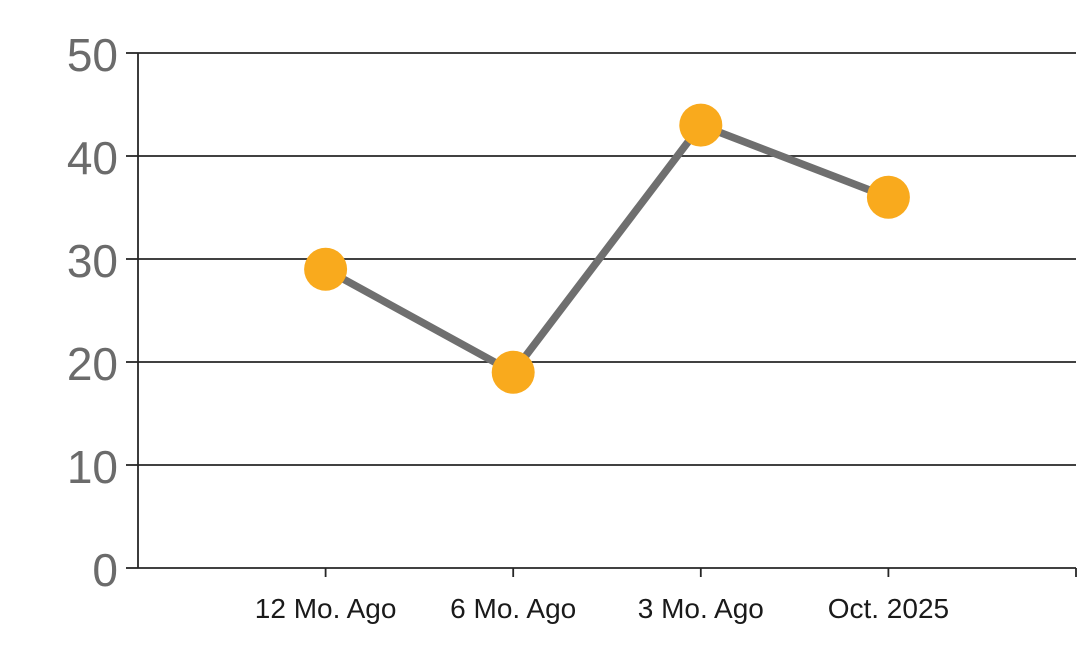  What do you see at coordinates (326, 608) in the screenshot?
I see `x-tick-label: 12 Mo. Ago` at bounding box center [326, 608].